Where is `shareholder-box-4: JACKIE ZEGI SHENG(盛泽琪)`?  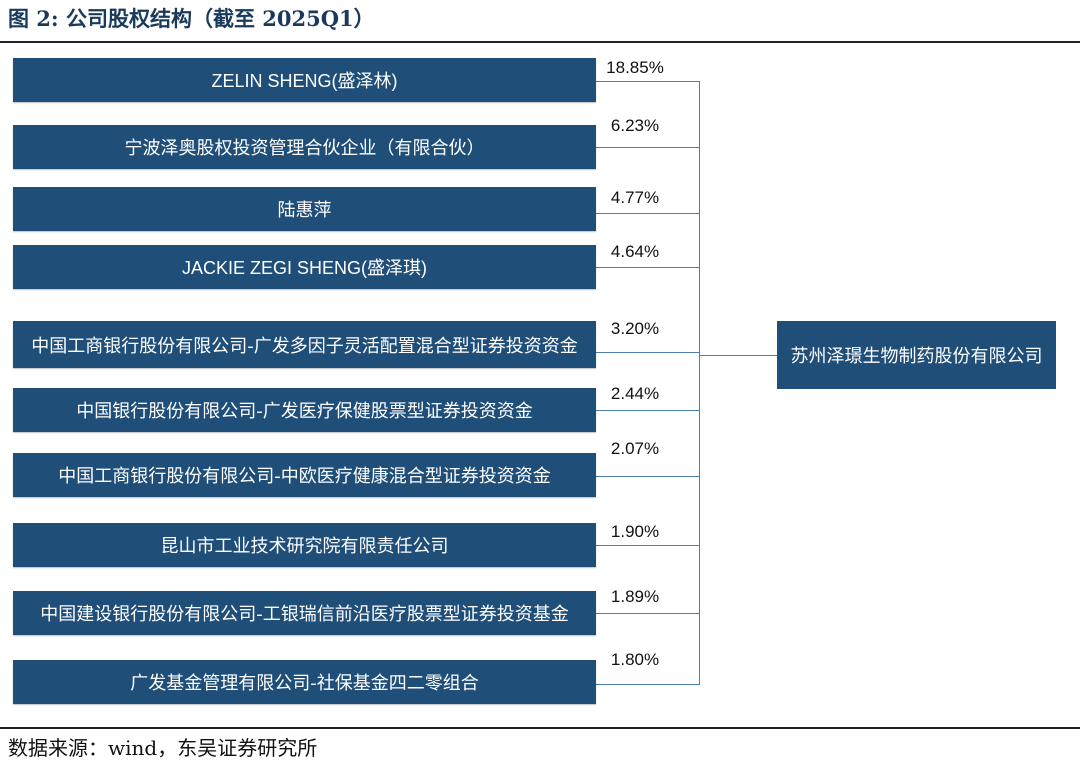 shareholder-box-4: JACKIE ZEGI SHENG(盛泽琪) is located at coordinates (304, 267).